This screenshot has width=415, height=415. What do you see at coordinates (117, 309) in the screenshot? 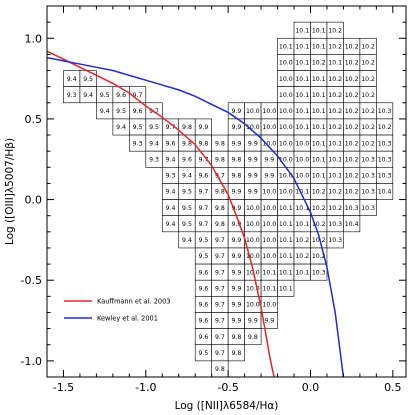
I see `legend: Kauffmann et al. 2003 Kewley et al. 2001` at bounding box center [117, 309].